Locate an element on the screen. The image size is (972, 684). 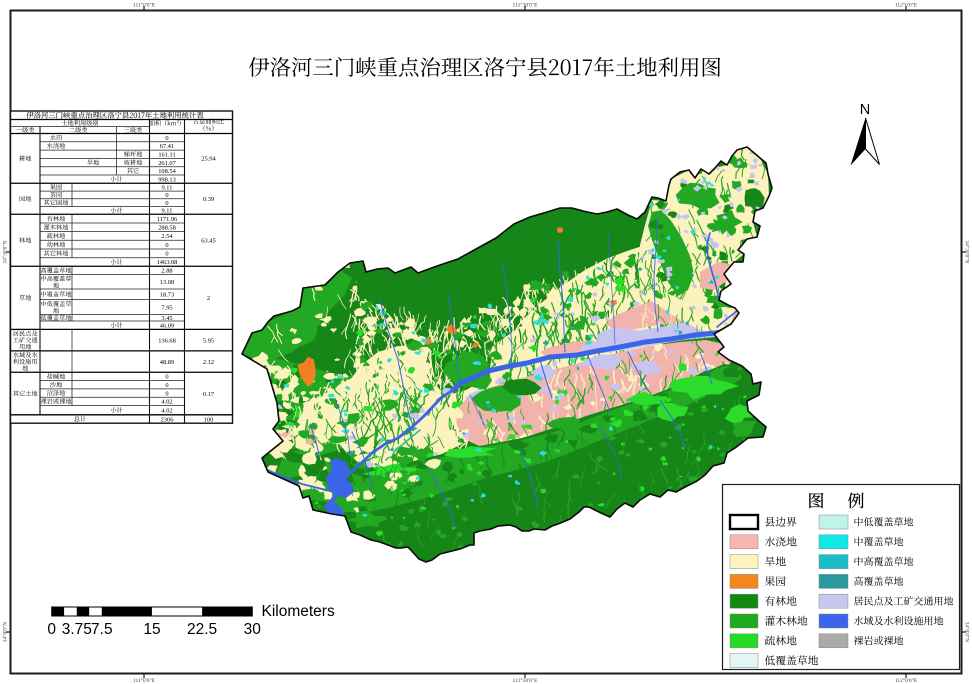
svg-text: Kilometers is located at coordinates (298, 611).